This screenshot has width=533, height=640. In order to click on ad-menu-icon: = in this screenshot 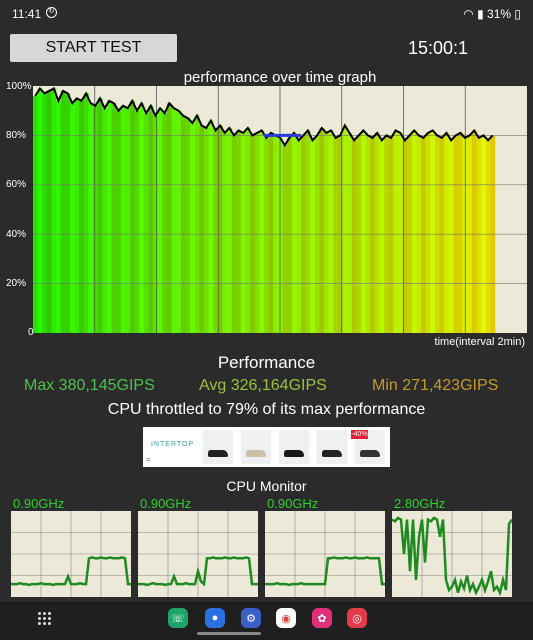, I will do `click(148, 459)`.